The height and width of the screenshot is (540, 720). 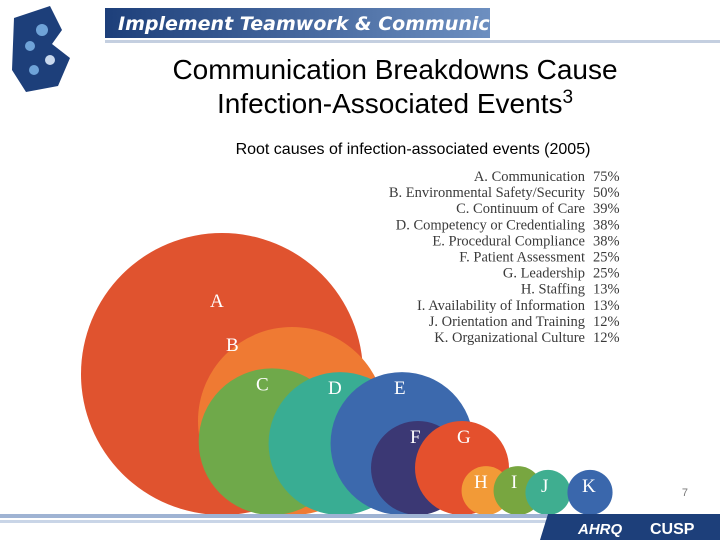 What do you see at coordinates (512, 274) in the screenshot?
I see `legend-letter: G.` at bounding box center [512, 274].